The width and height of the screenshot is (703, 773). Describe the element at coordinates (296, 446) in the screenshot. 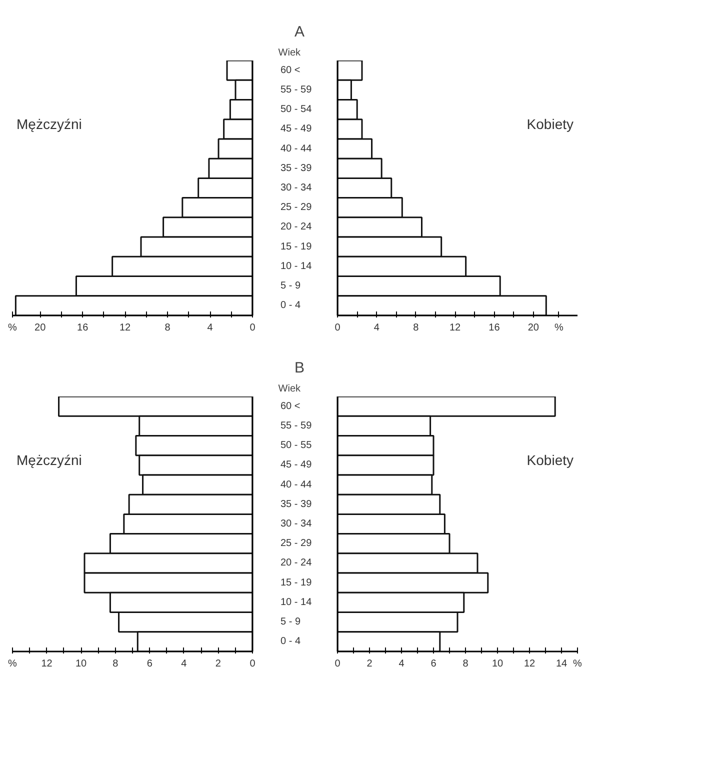

I see `y-tick-label: 50 - 55` at that location.